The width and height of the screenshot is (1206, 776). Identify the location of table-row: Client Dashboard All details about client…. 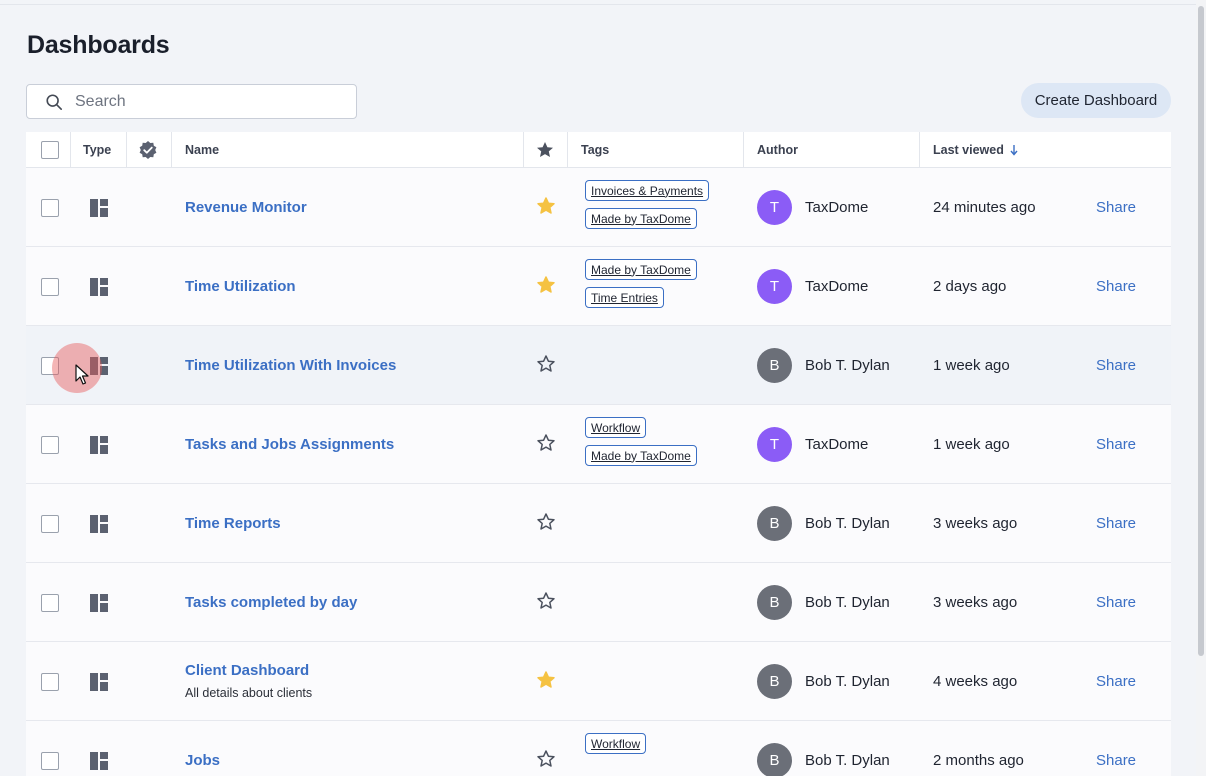
(598, 681).